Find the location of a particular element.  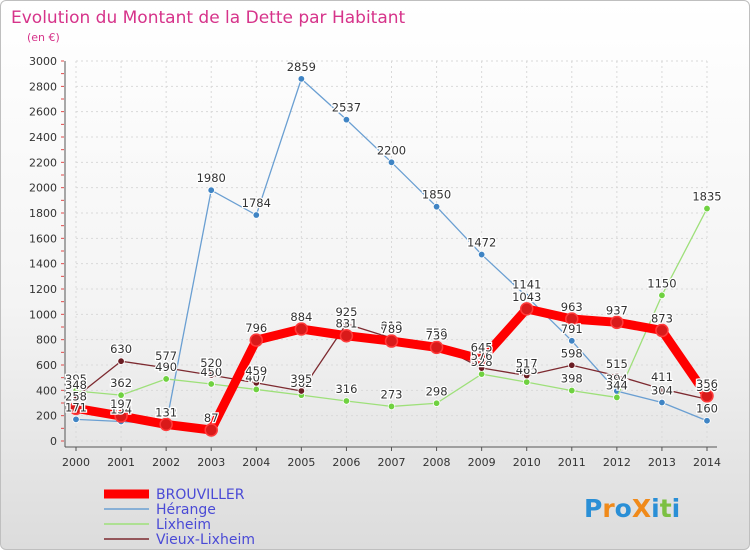

logo-letter: X is located at coordinates (641, 508).